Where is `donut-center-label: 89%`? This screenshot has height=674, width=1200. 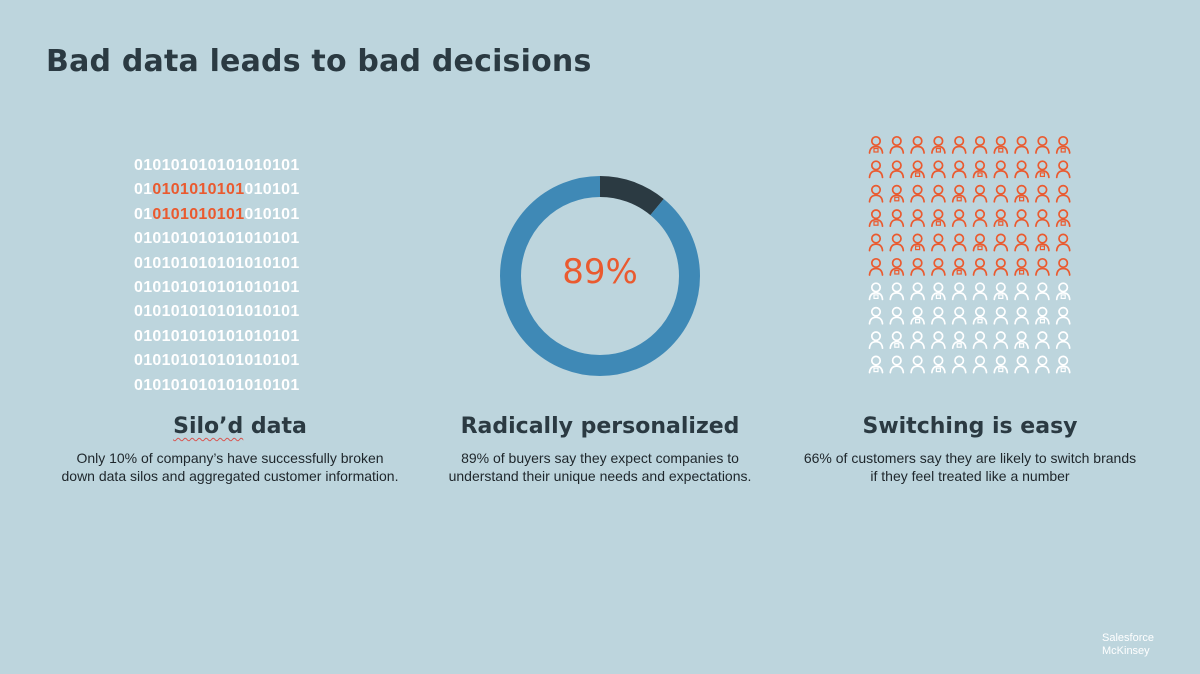 donut-center-label: 89% is located at coordinates (600, 272).